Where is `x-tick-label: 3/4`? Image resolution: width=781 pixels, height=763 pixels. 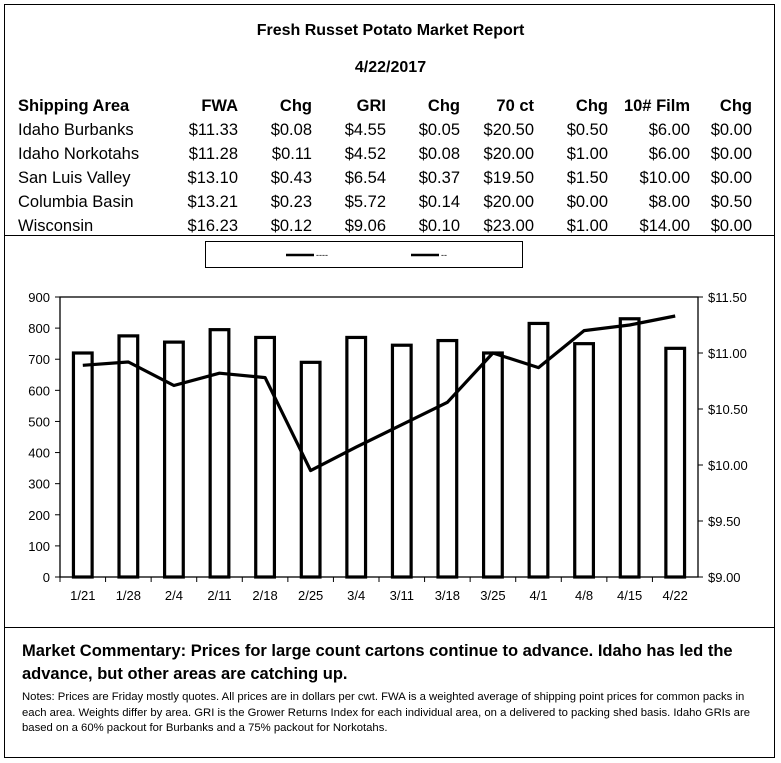 x-tick-label: 3/4 is located at coordinates (356, 595).